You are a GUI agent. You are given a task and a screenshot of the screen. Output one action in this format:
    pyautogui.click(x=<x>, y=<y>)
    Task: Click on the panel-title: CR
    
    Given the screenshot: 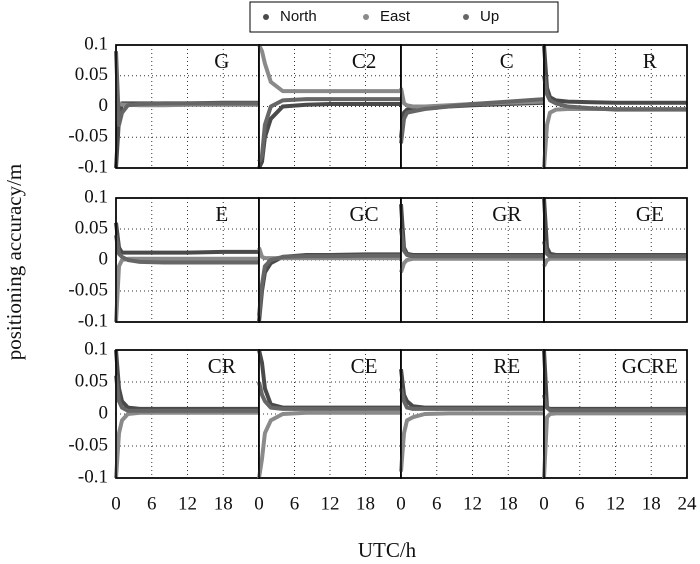 What is the action you would take?
    pyautogui.click(x=222, y=366)
    